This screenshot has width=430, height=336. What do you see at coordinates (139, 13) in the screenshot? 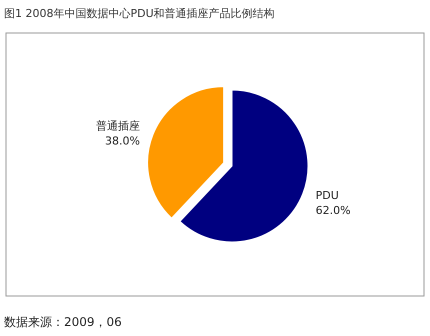
I see `chart-title: 图1 2008年中国数据中心PDU和普通插座产品比例结构` at bounding box center [139, 13].